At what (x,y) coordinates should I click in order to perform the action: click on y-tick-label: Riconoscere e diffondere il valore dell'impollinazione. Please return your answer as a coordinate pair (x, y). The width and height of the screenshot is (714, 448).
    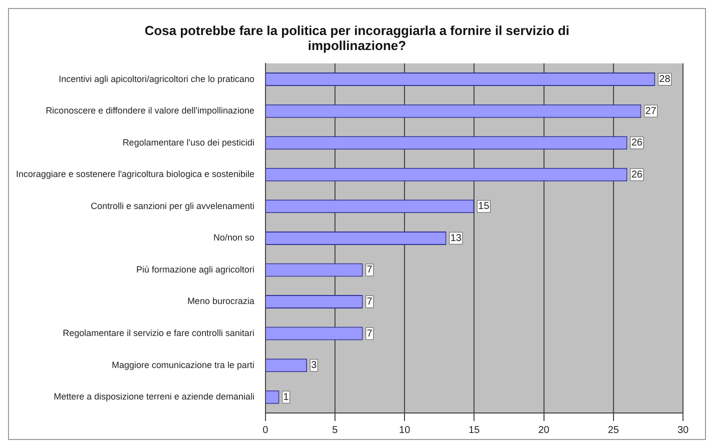
    Looking at the image, I should click on (150, 111).